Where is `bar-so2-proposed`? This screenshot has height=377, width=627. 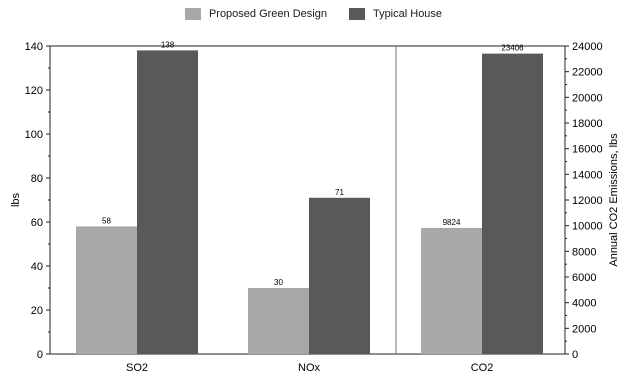 bar-so2-proposed is located at coordinates (106, 290).